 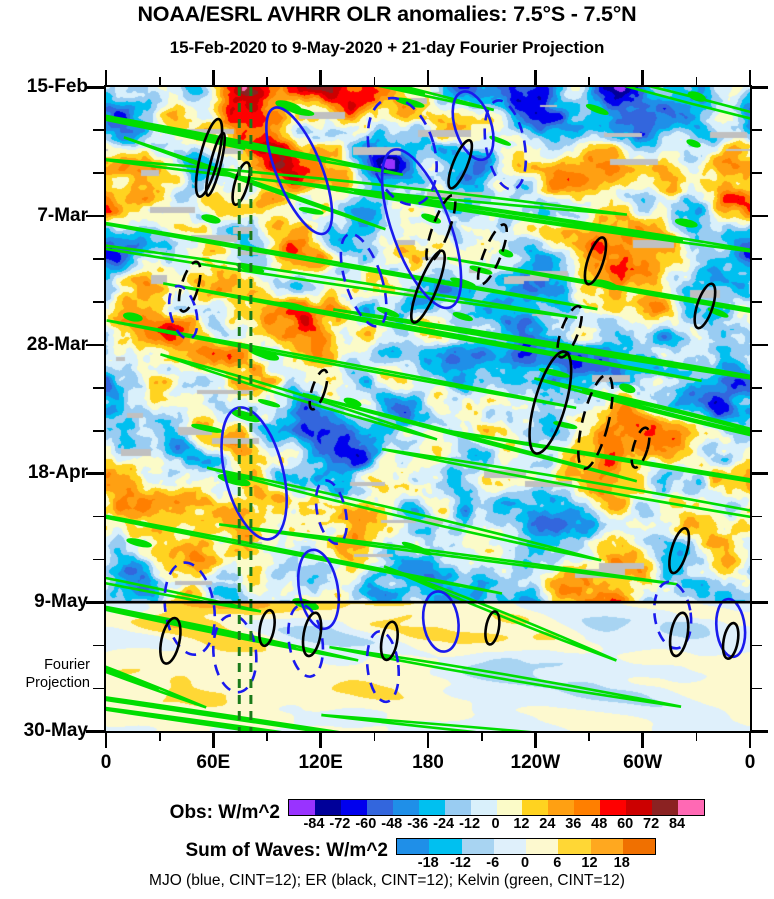 I want to click on x-tick-label-2: 120E, so click(x=320, y=762).